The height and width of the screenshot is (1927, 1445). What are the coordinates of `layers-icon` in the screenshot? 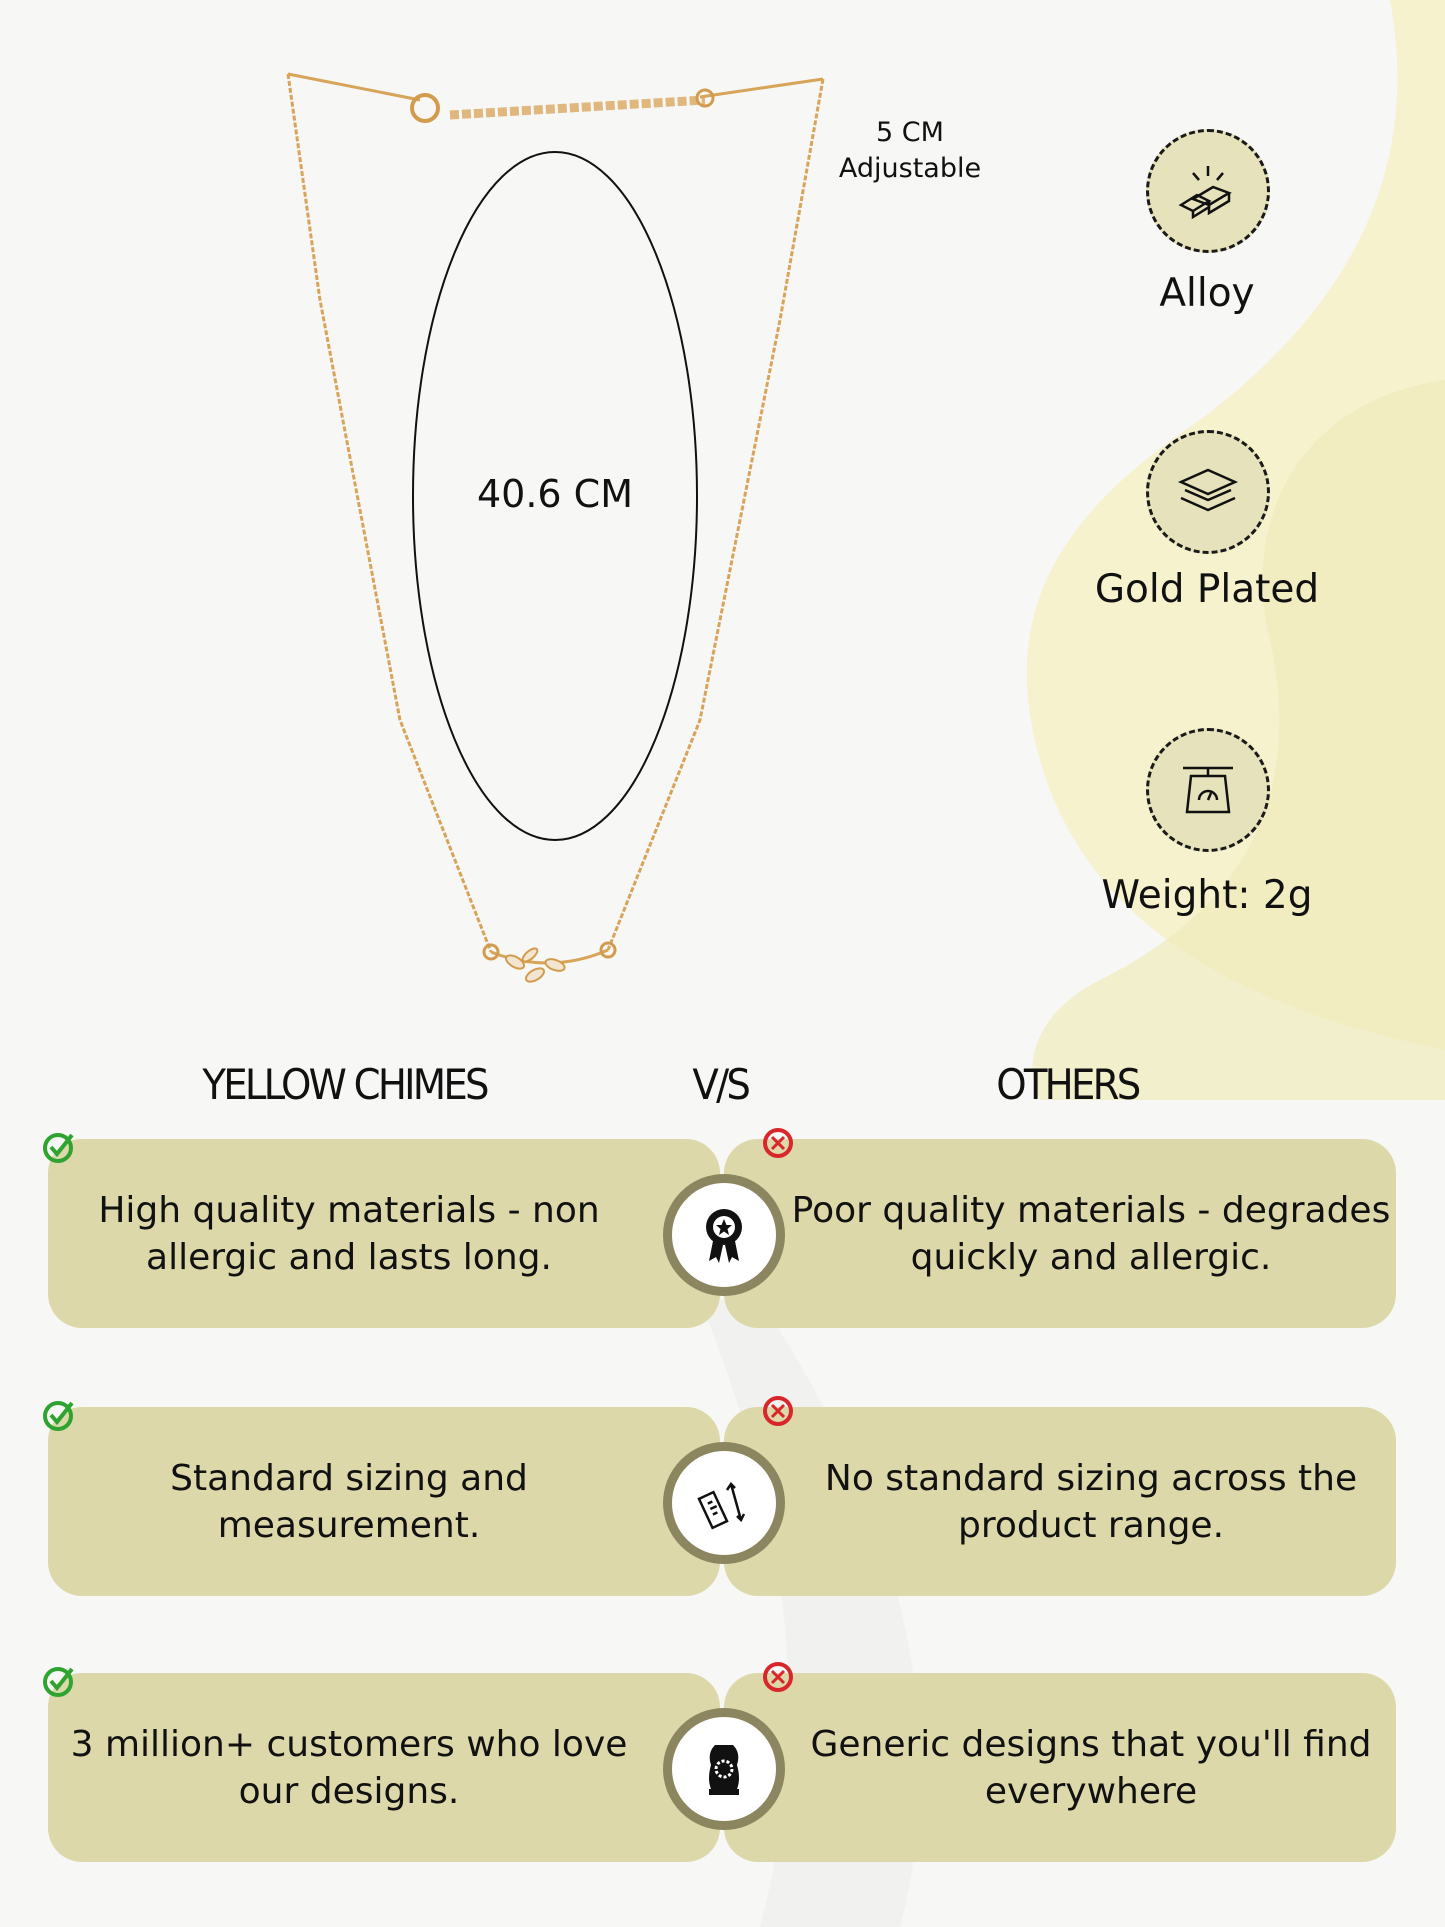 It's located at (1208, 492).